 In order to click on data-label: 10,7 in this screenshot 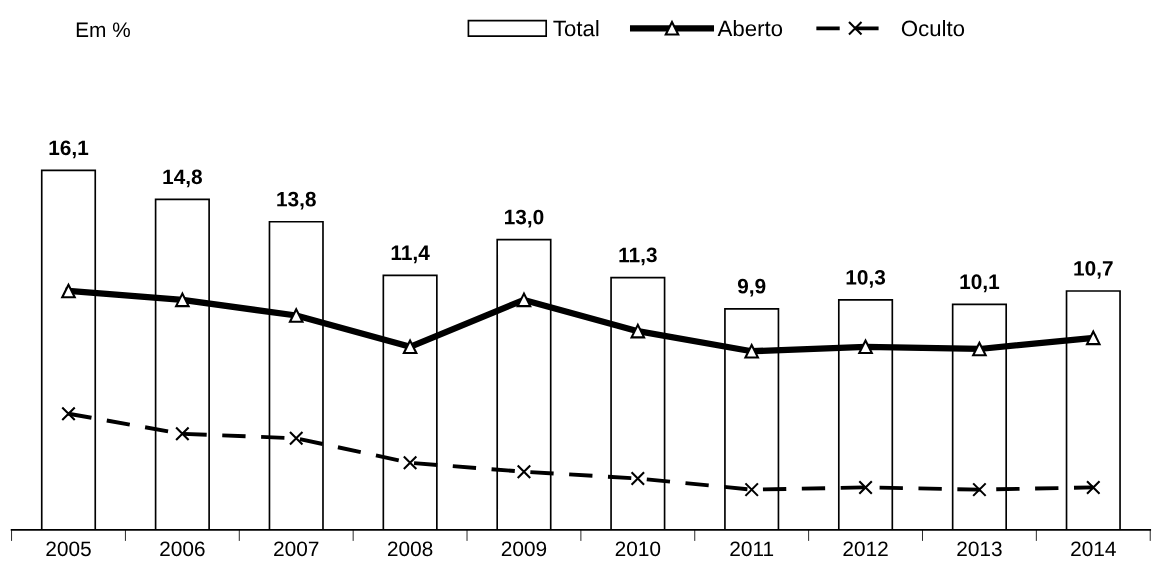, I will do `click(1093, 269)`.